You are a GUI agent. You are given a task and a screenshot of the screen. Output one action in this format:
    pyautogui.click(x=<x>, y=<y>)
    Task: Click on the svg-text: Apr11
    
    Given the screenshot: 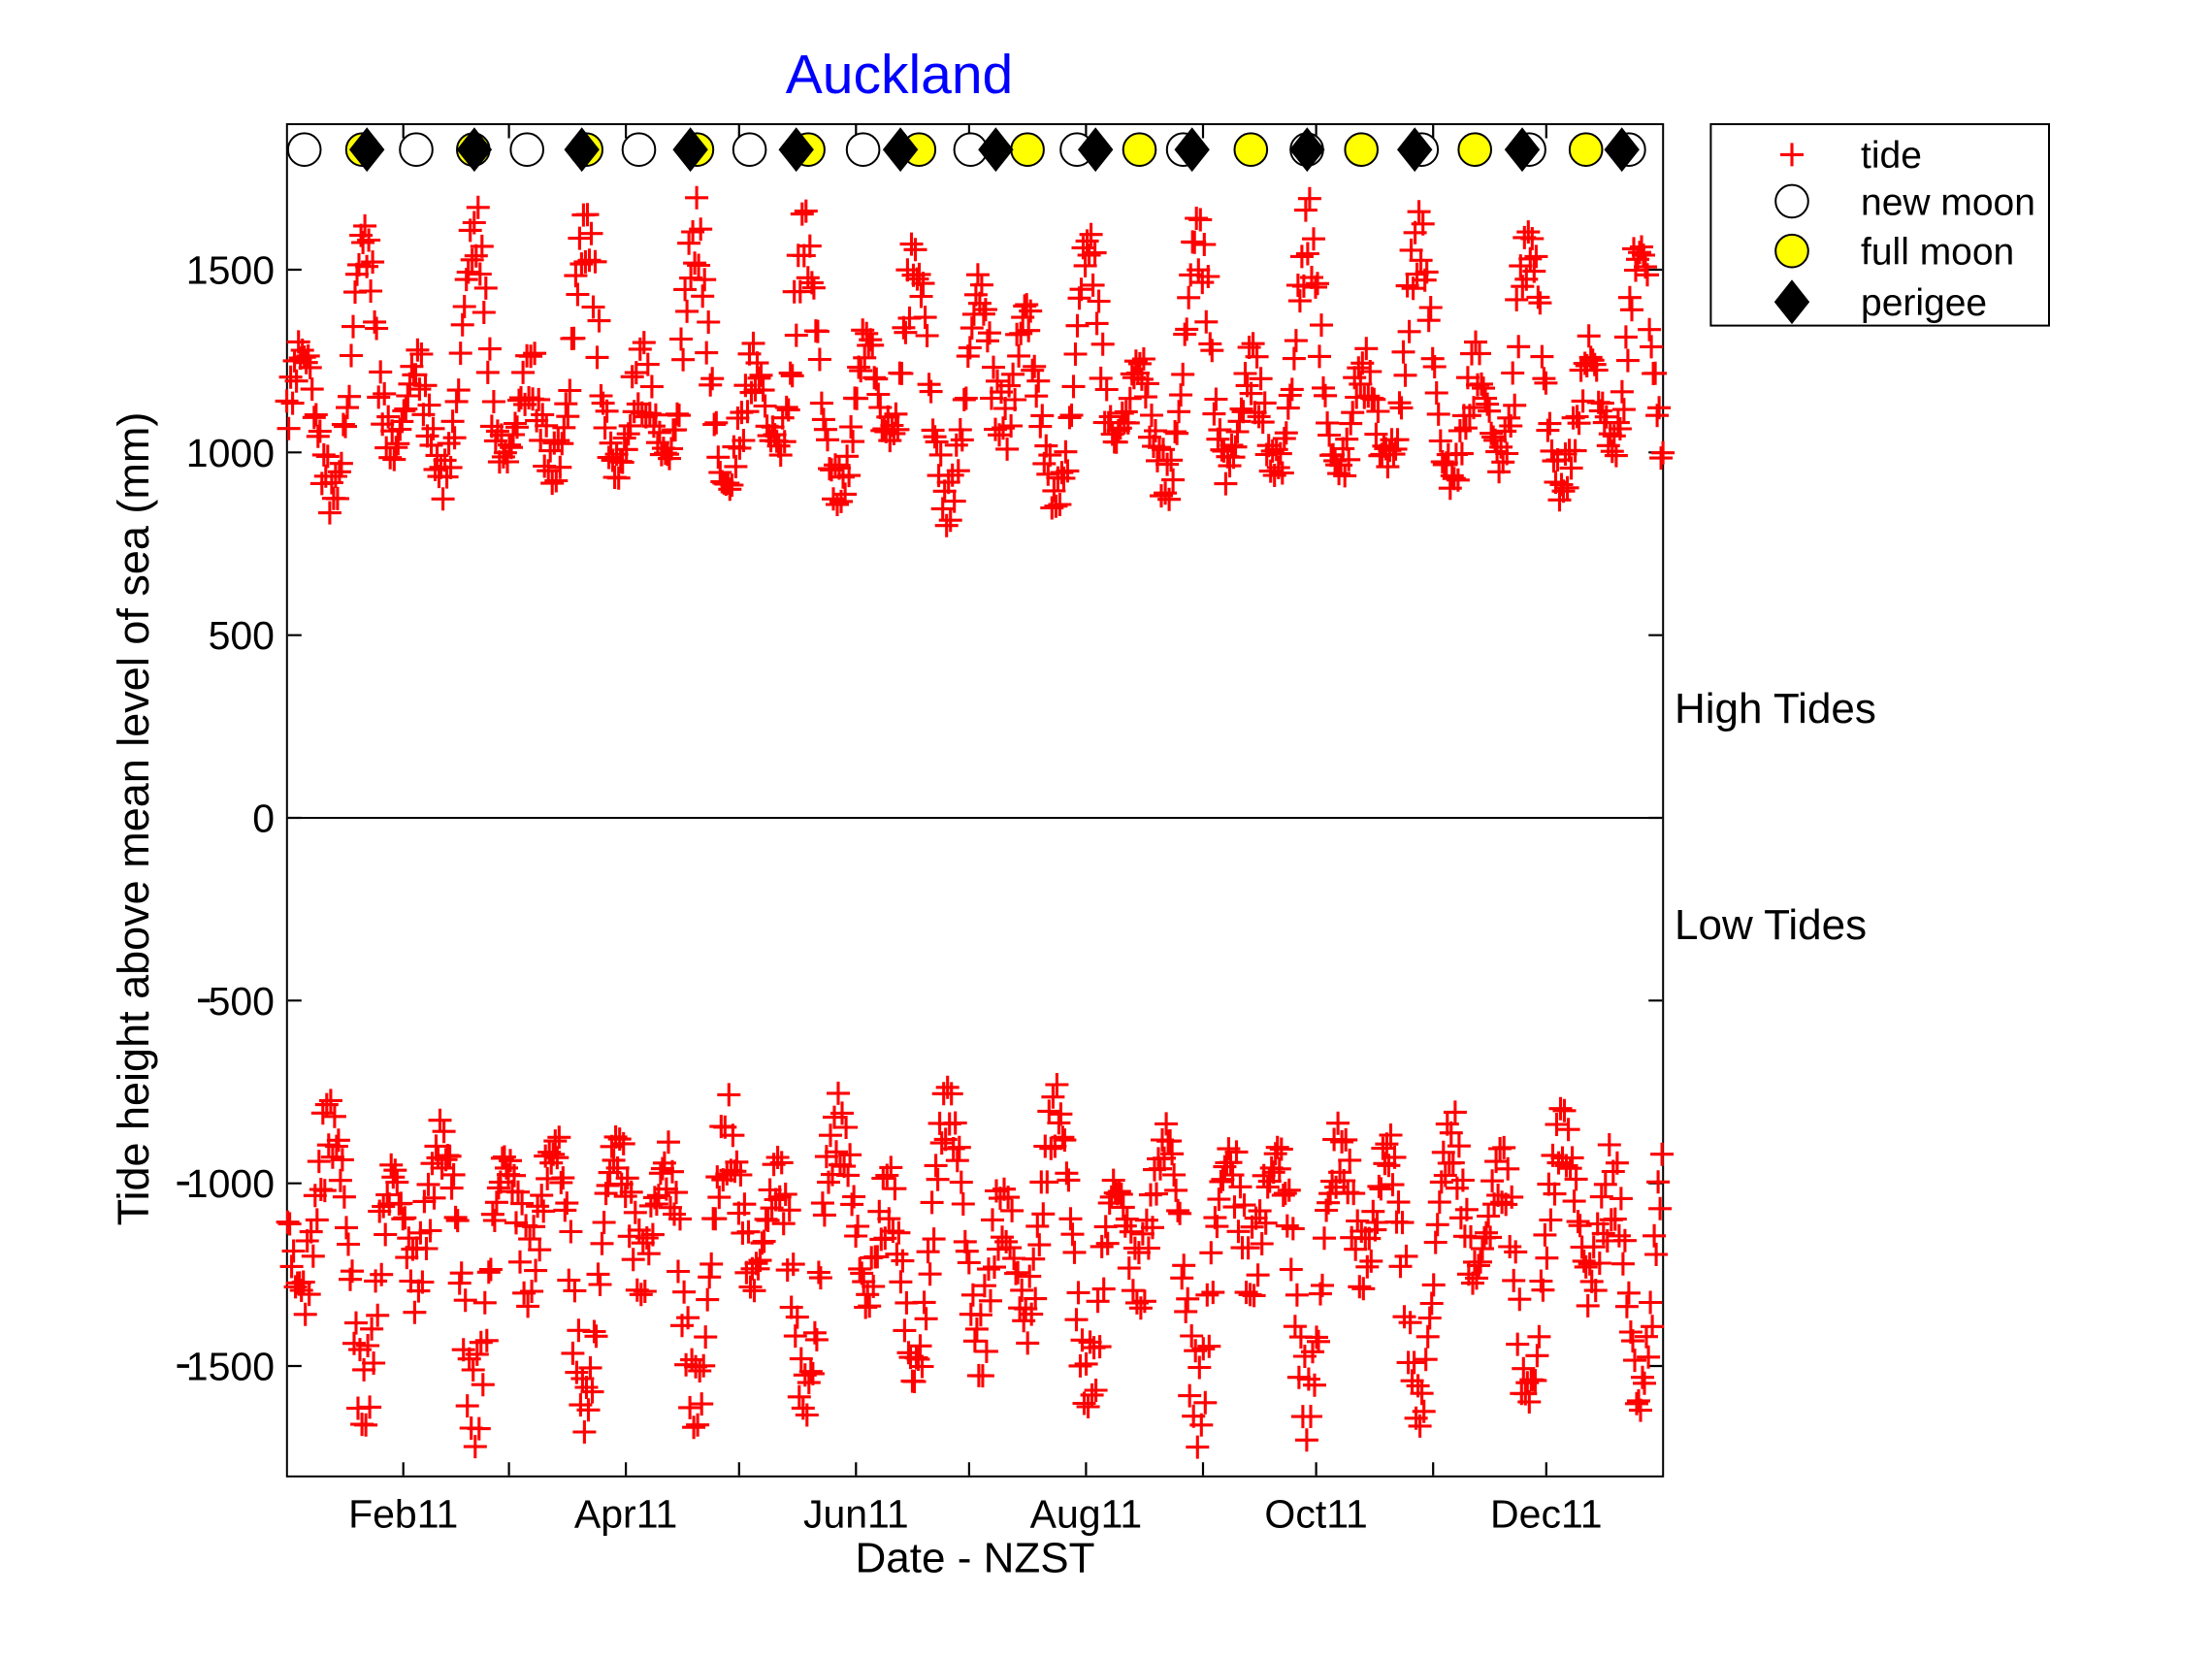 What is the action you would take?
    pyautogui.click(x=625, y=1515)
    